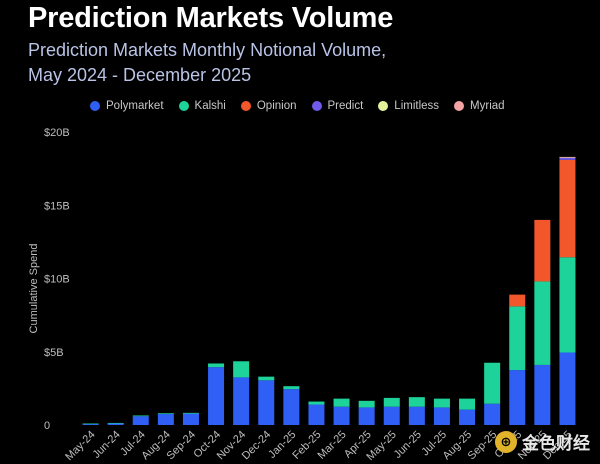 The height and width of the screenshot is (464, 600). I want to click on legend-swatch-limitless, so click(383, 106).